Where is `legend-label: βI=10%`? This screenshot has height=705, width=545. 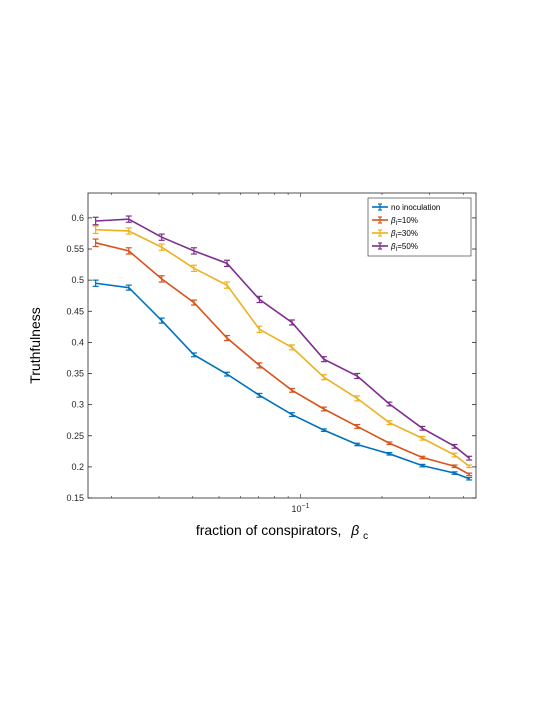
legend-label: βI=10% is located at coordinates (404, 221).